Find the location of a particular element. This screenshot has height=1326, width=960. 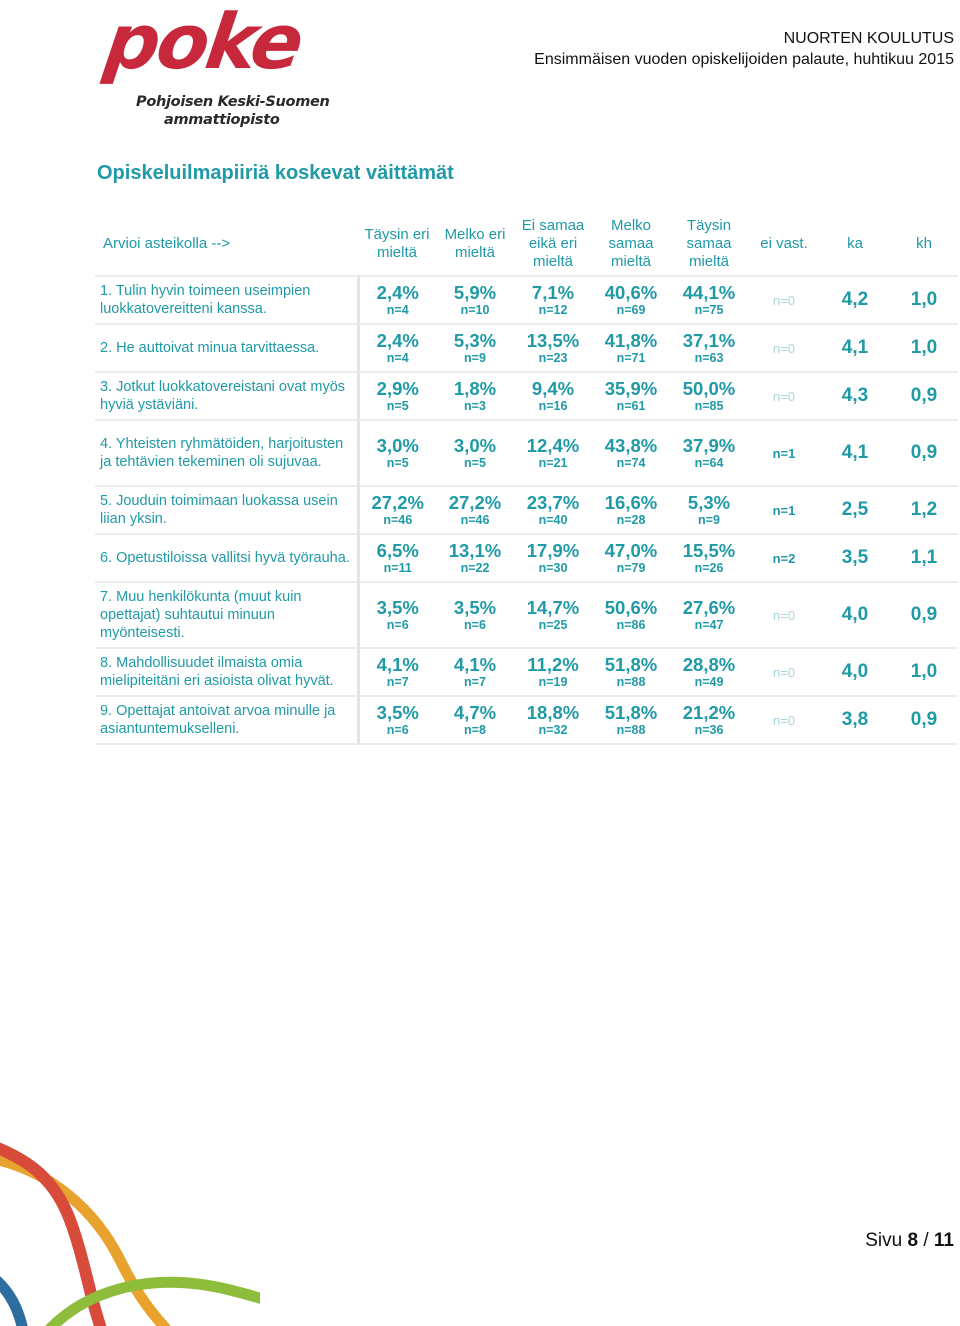

count-value: n=19 is located at coordinates (553, 682).